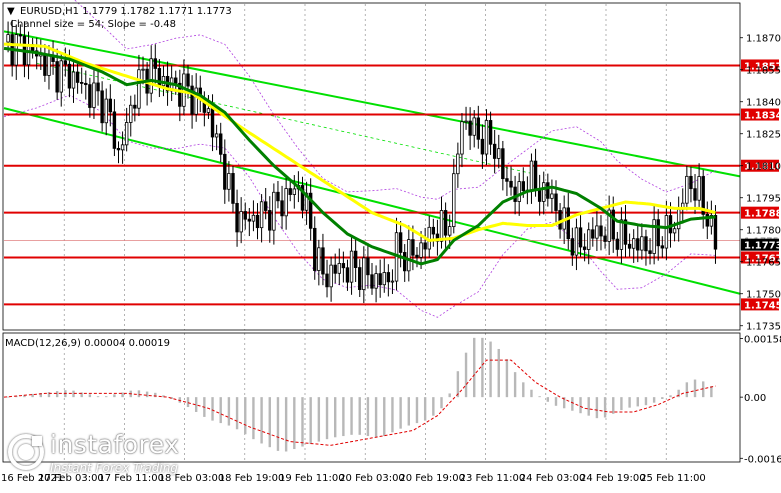 Image resolution: width=781 pixels, height=493 pixels. Describe the element at coordinates (93, 24) in the screenshot. I see `channel-info: Channel size = 54; Slope = -0.48` at that location.